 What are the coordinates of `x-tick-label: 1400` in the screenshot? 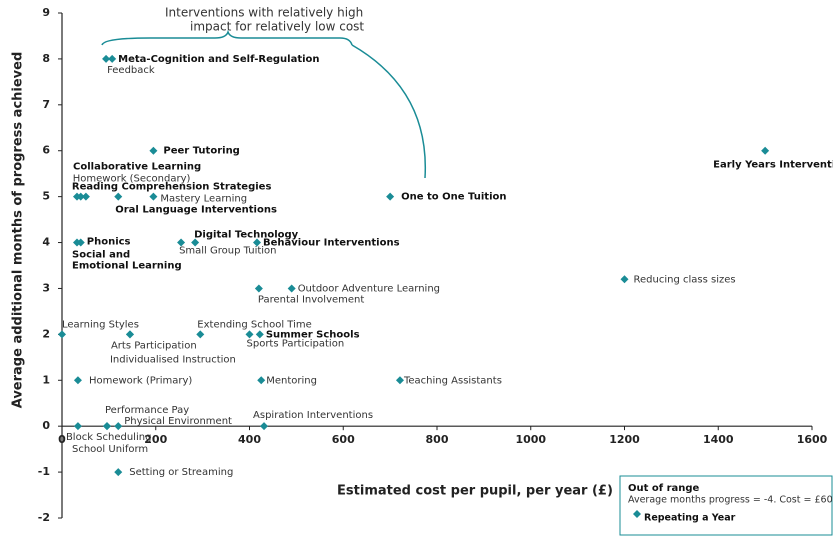 It's located at (718, 439).